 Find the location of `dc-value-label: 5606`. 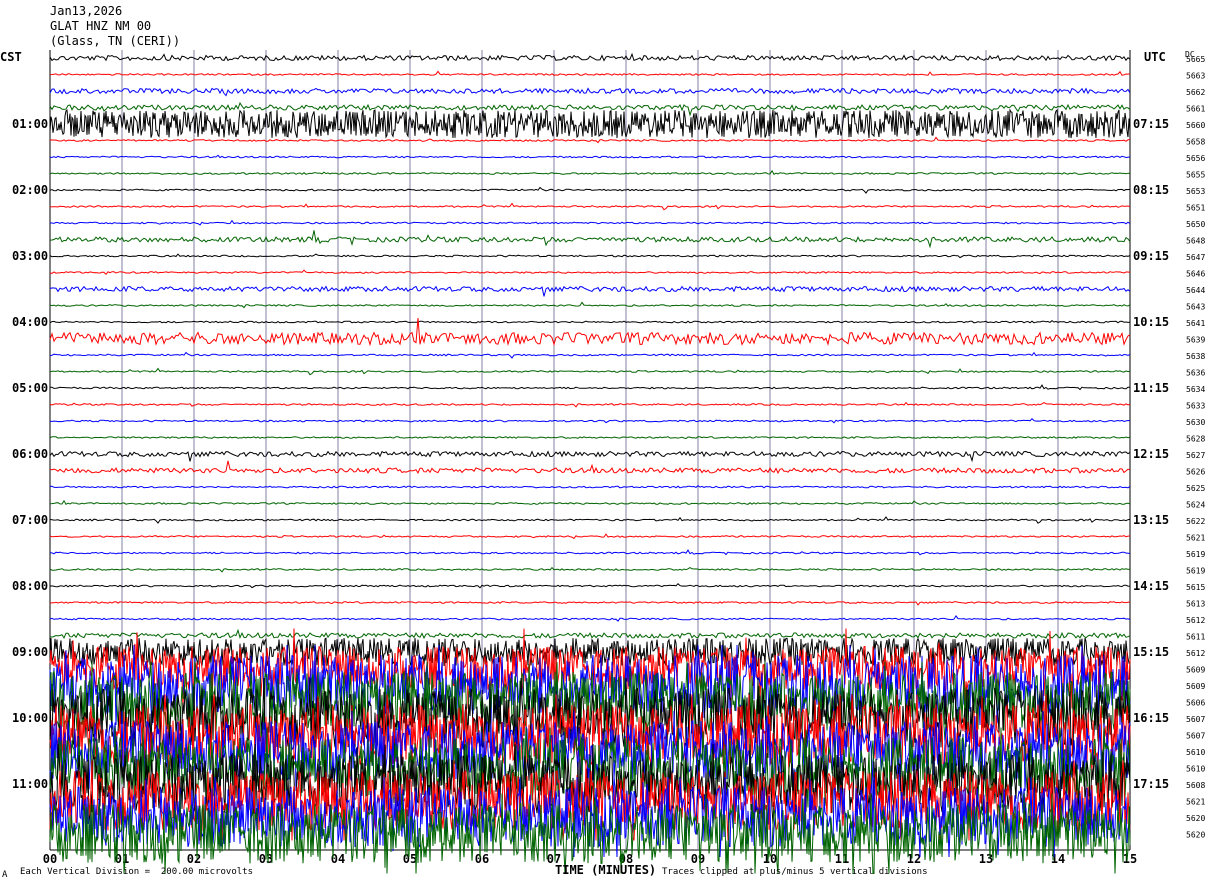

dc-value-label: 5606 is located at coordinates (1195, 703).